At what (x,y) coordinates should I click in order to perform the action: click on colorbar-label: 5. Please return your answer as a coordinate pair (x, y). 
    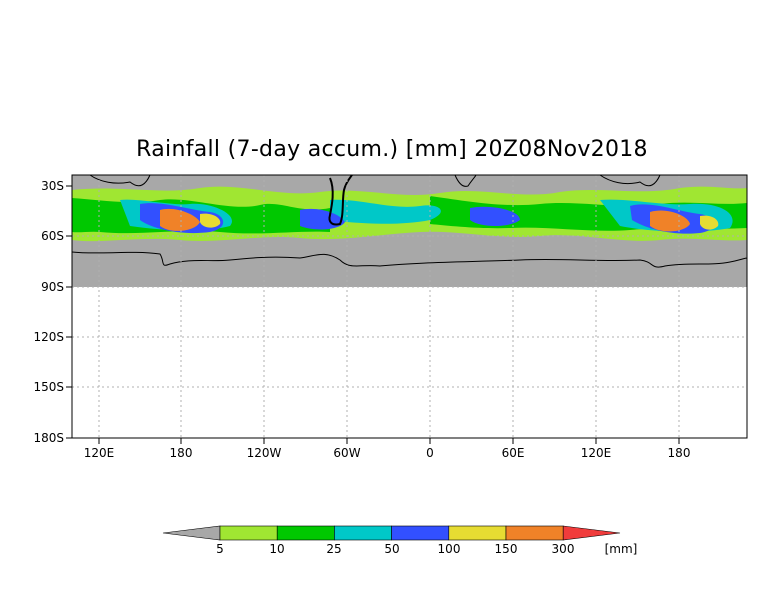
    Looking at the image, I should click on (220, 549).